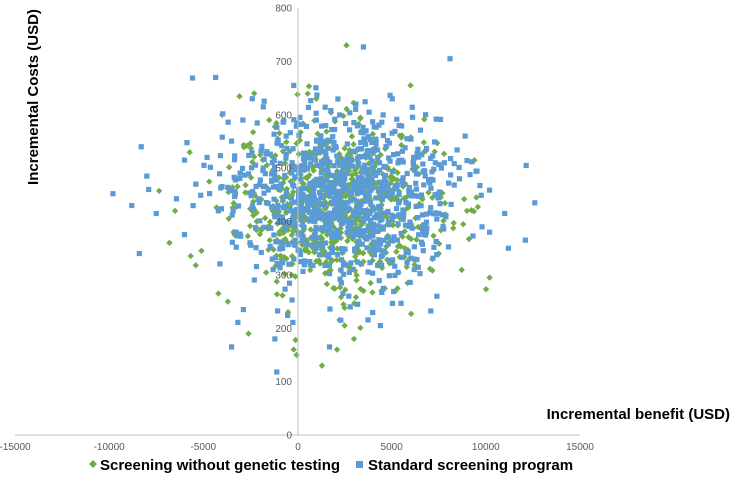 The image size is (750, 504). I want to click on legend-marker-standard-screening-program, so click(359, 464).